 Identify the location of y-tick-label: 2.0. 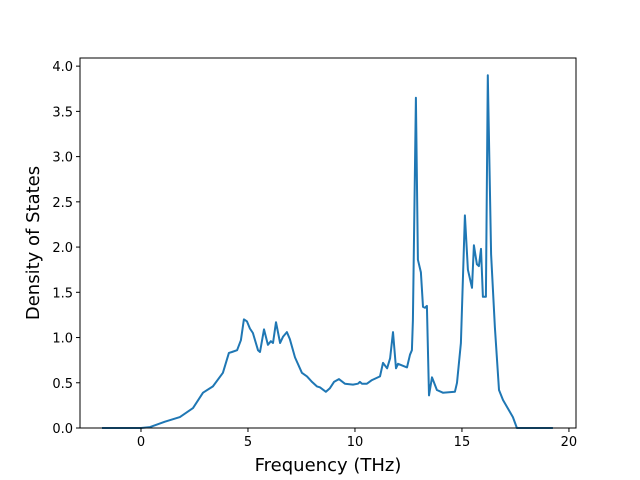
(62, 248).